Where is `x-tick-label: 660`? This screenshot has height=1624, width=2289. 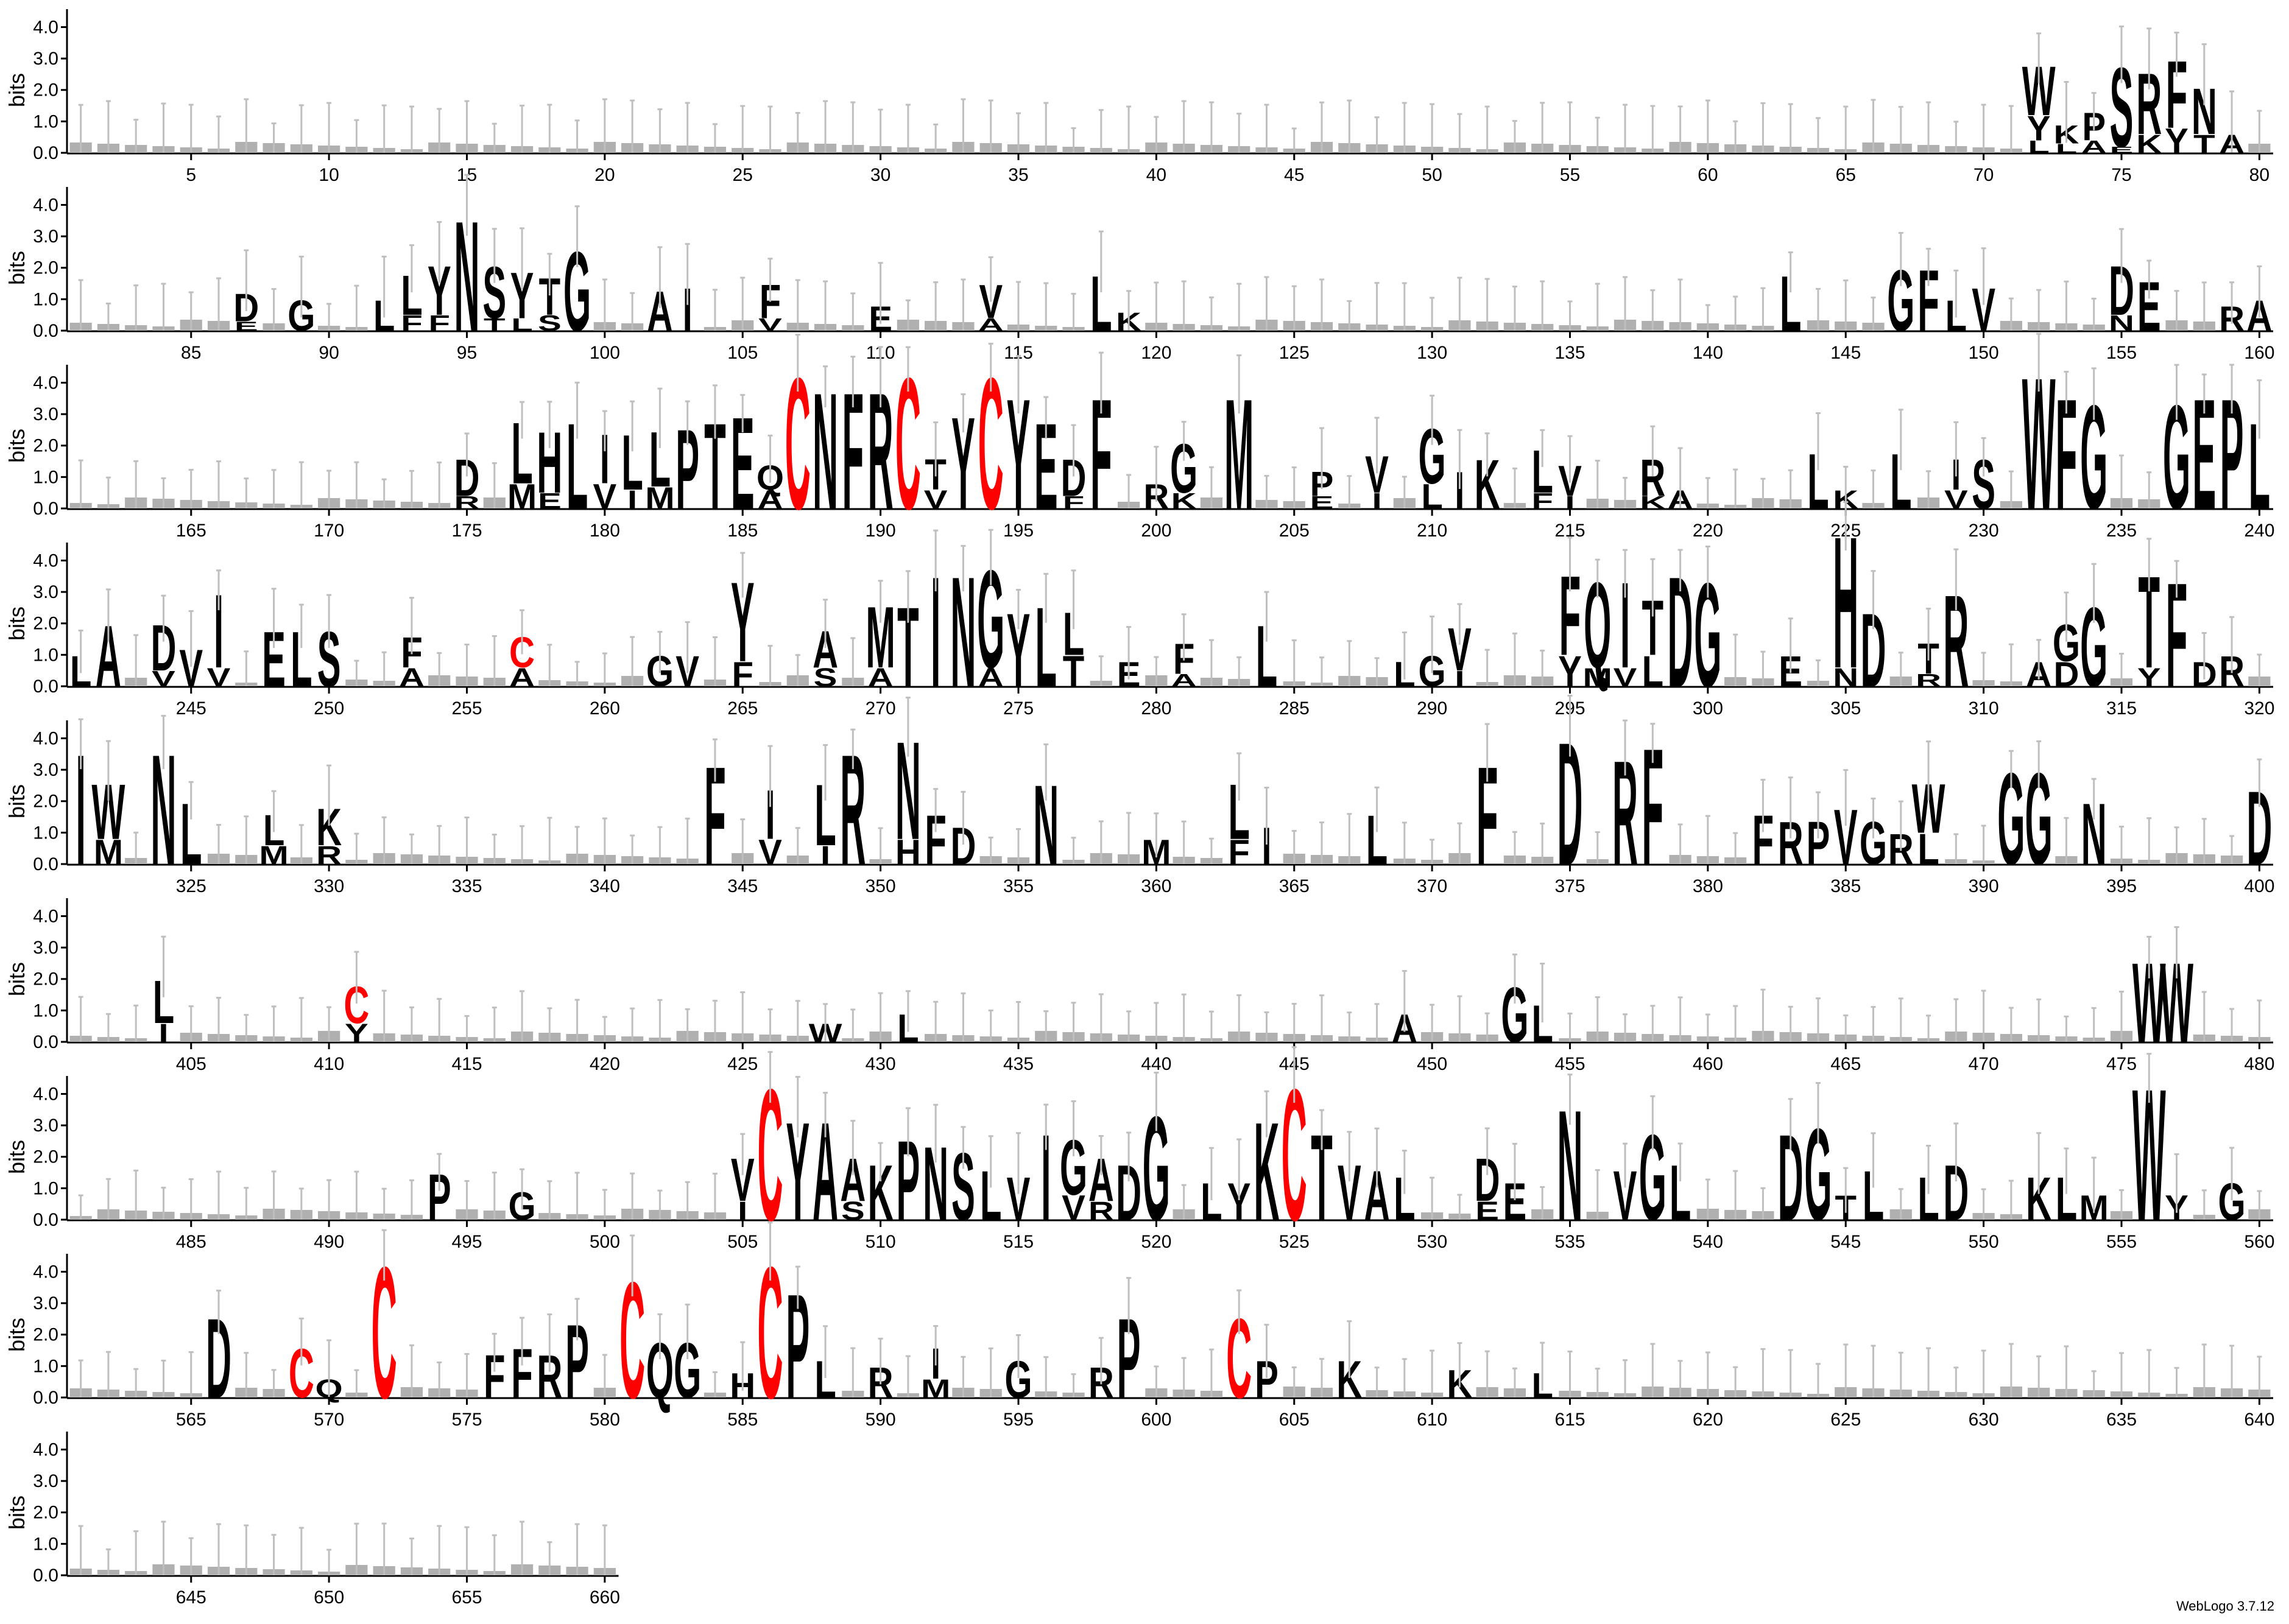 x-tick-label: 660 is located at coordinates (605, 1597).